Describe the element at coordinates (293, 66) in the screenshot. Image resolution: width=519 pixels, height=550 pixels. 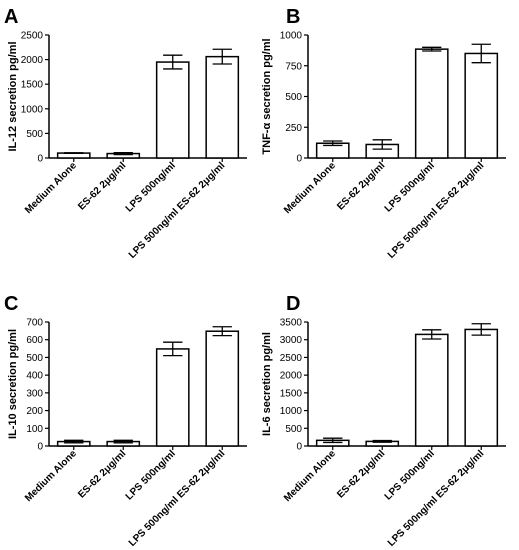
I see `y-tick-label: 750` at that location.